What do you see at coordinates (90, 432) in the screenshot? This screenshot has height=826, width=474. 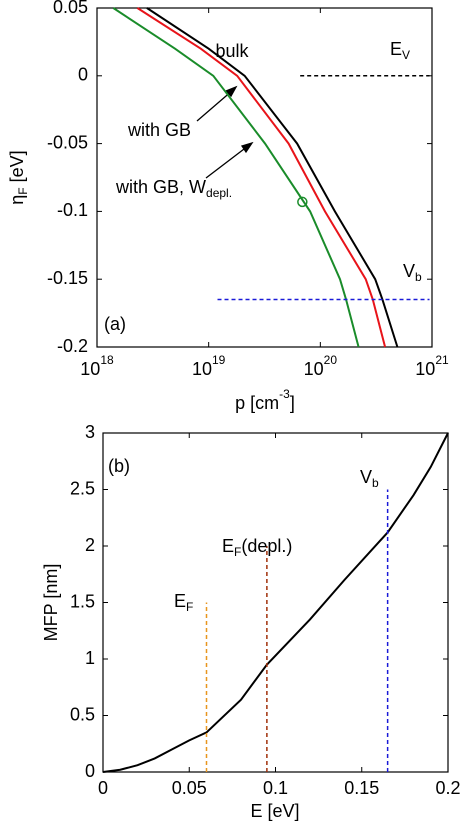 I see `y-tick-label: 3` at bounding box center [90, 432].